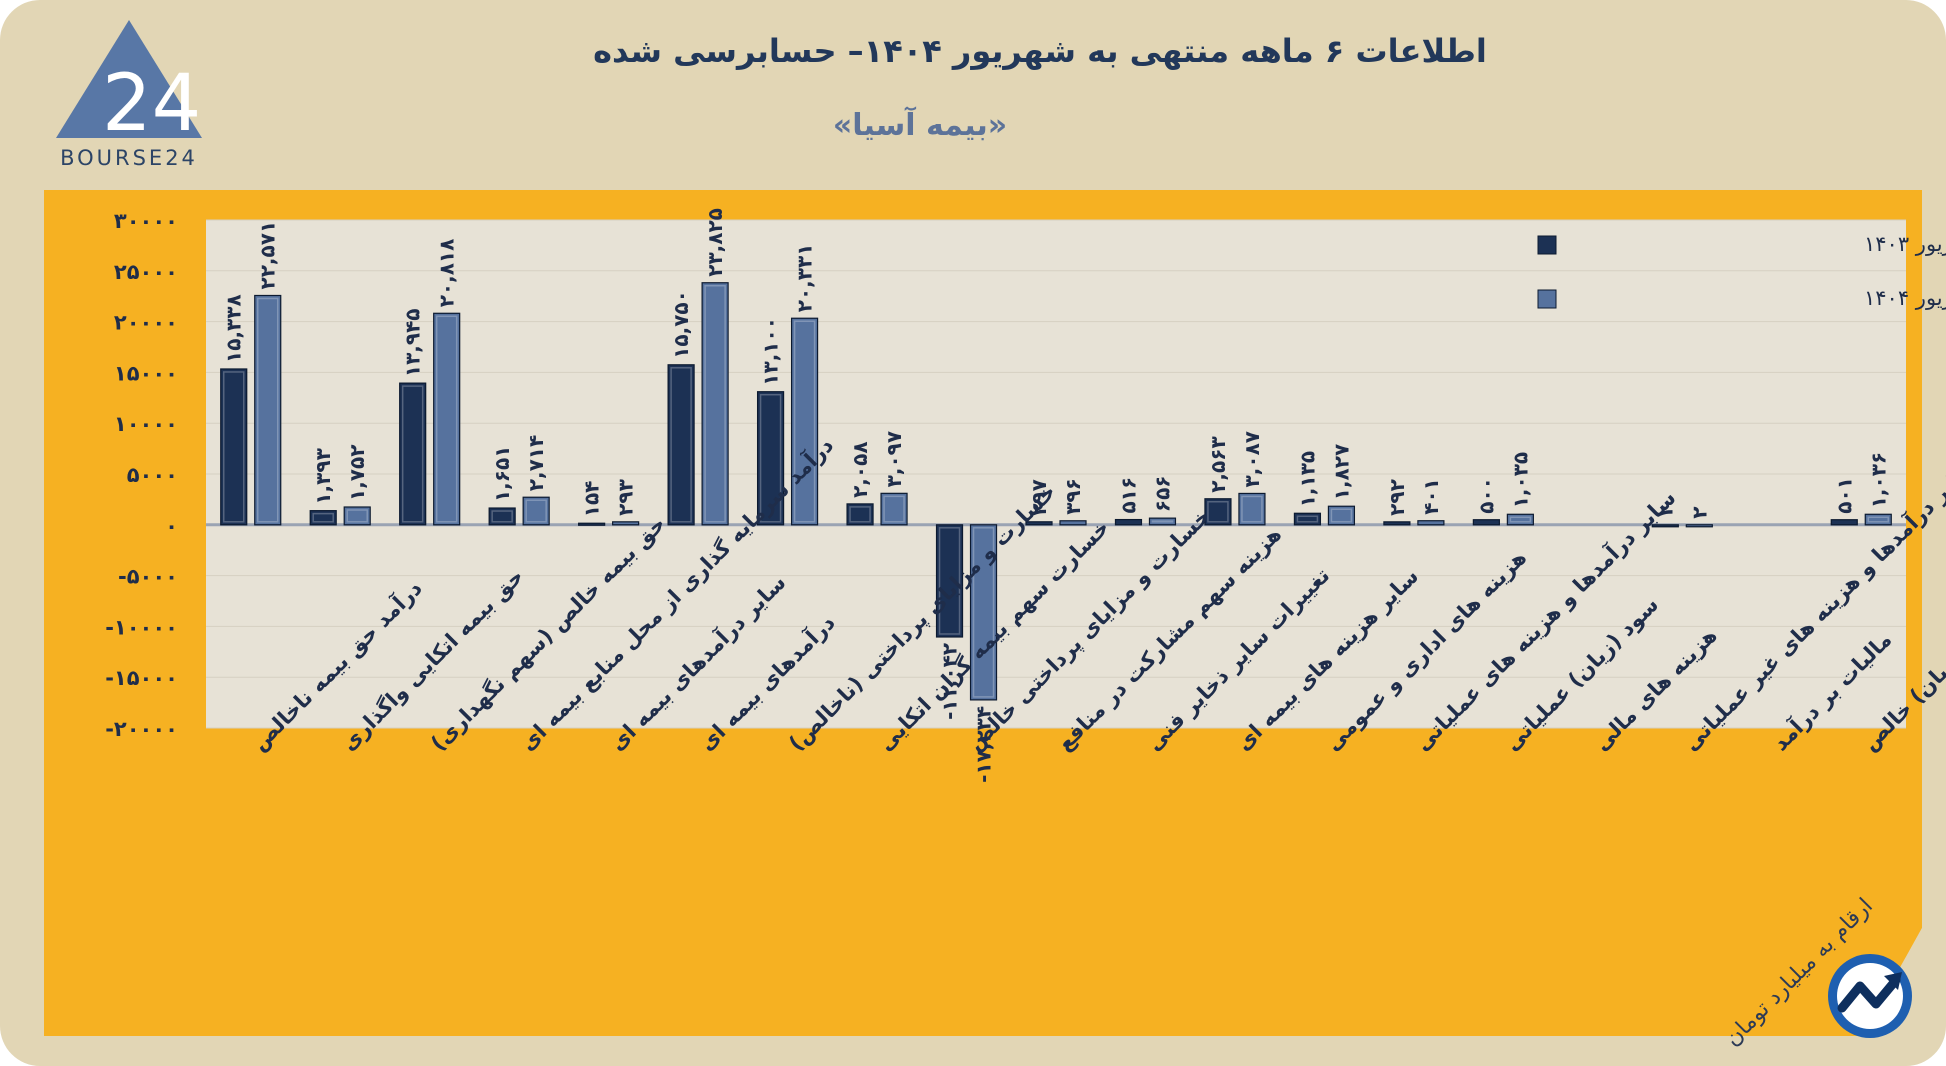 The image size is (1946, 1066). Describe the element at coordinates (1870, 996) in the screenshot. I see `trend-logo-icon` at that location.